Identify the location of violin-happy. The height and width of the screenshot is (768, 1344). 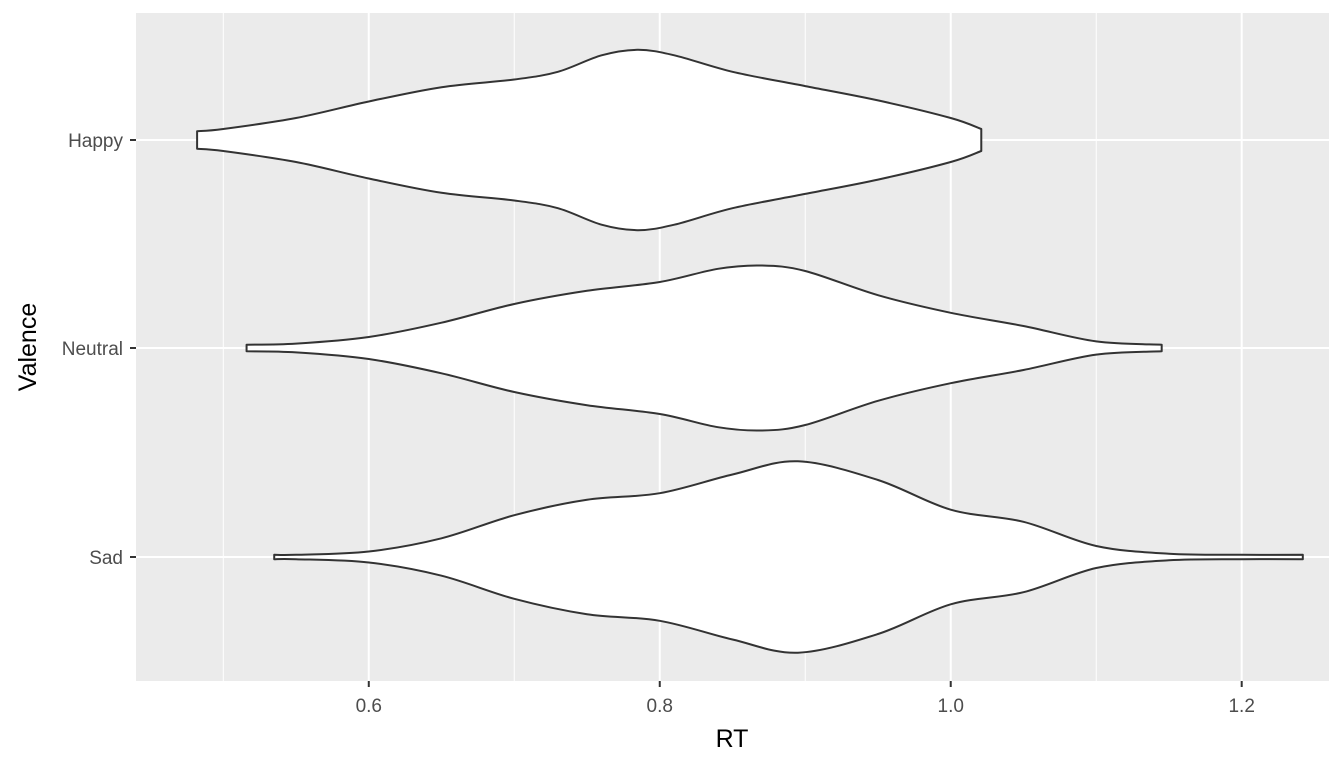
(589, 140).